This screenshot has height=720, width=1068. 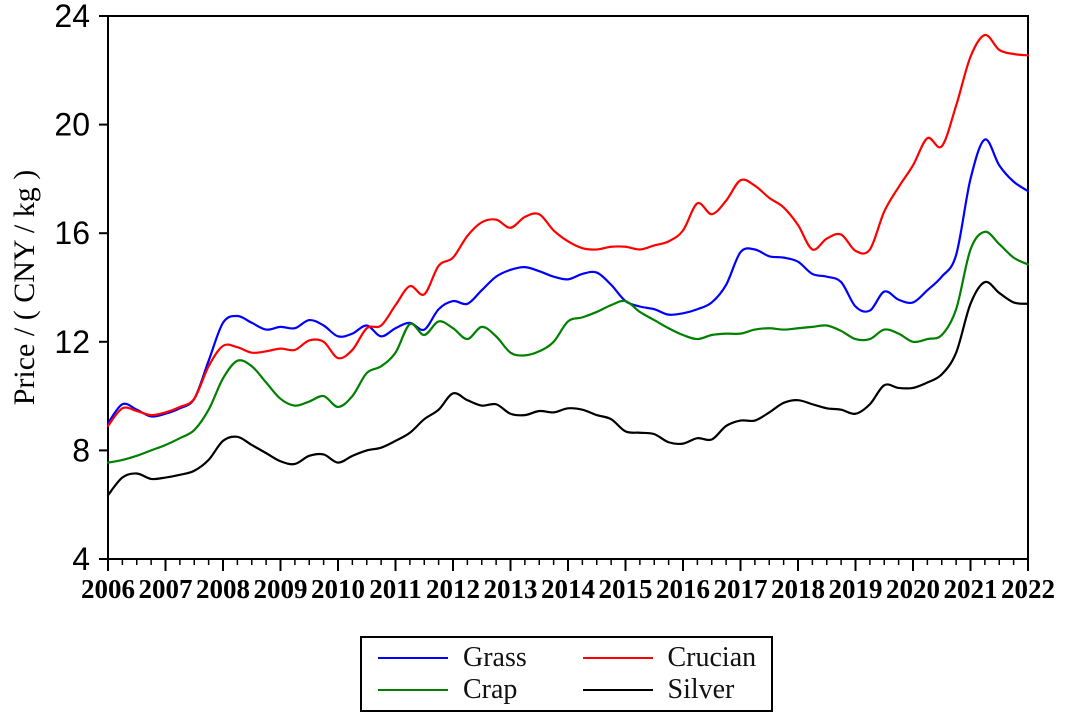 What do you see at coordinates (81, 559) in the screenshot?
I see `y-tick-label: 4` at bounding box center [81, 559].